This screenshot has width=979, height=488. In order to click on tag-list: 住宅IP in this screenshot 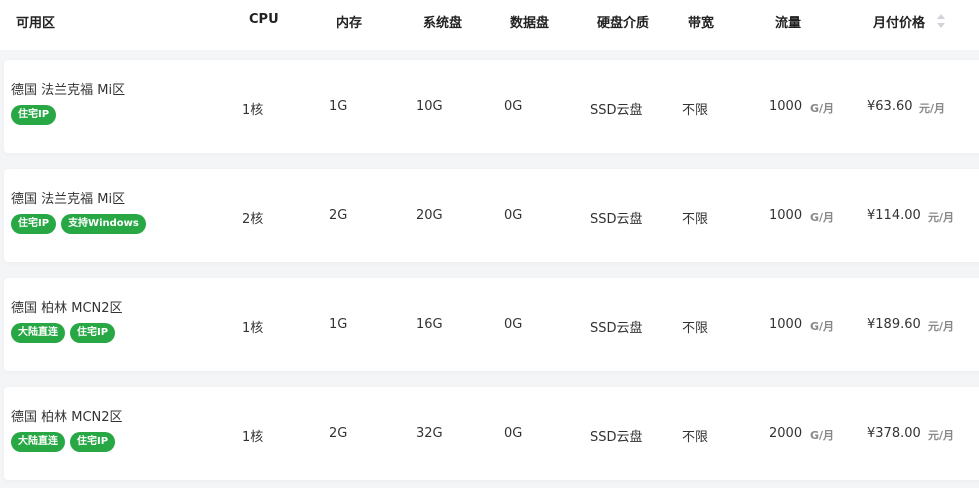, I will do `click(34, 115)`.